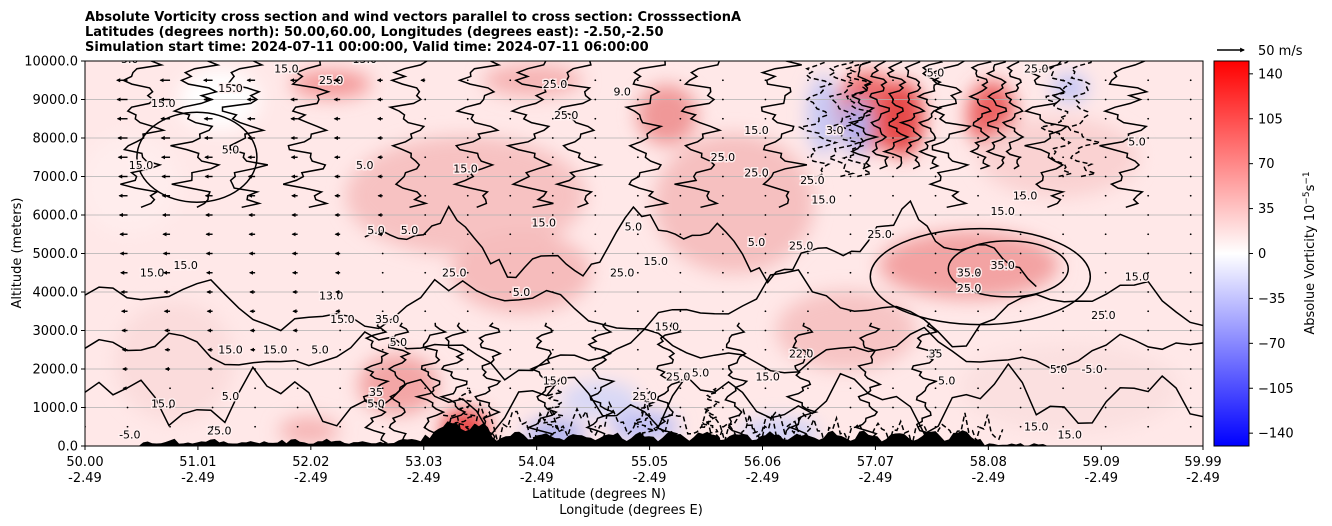 The height and width of the screenshot is (526, 1332). What do you see at coordinates (875, 462) in the screenshot?
I see `x-tick-label-lat: 57.07` at bounding box center [875, 462].